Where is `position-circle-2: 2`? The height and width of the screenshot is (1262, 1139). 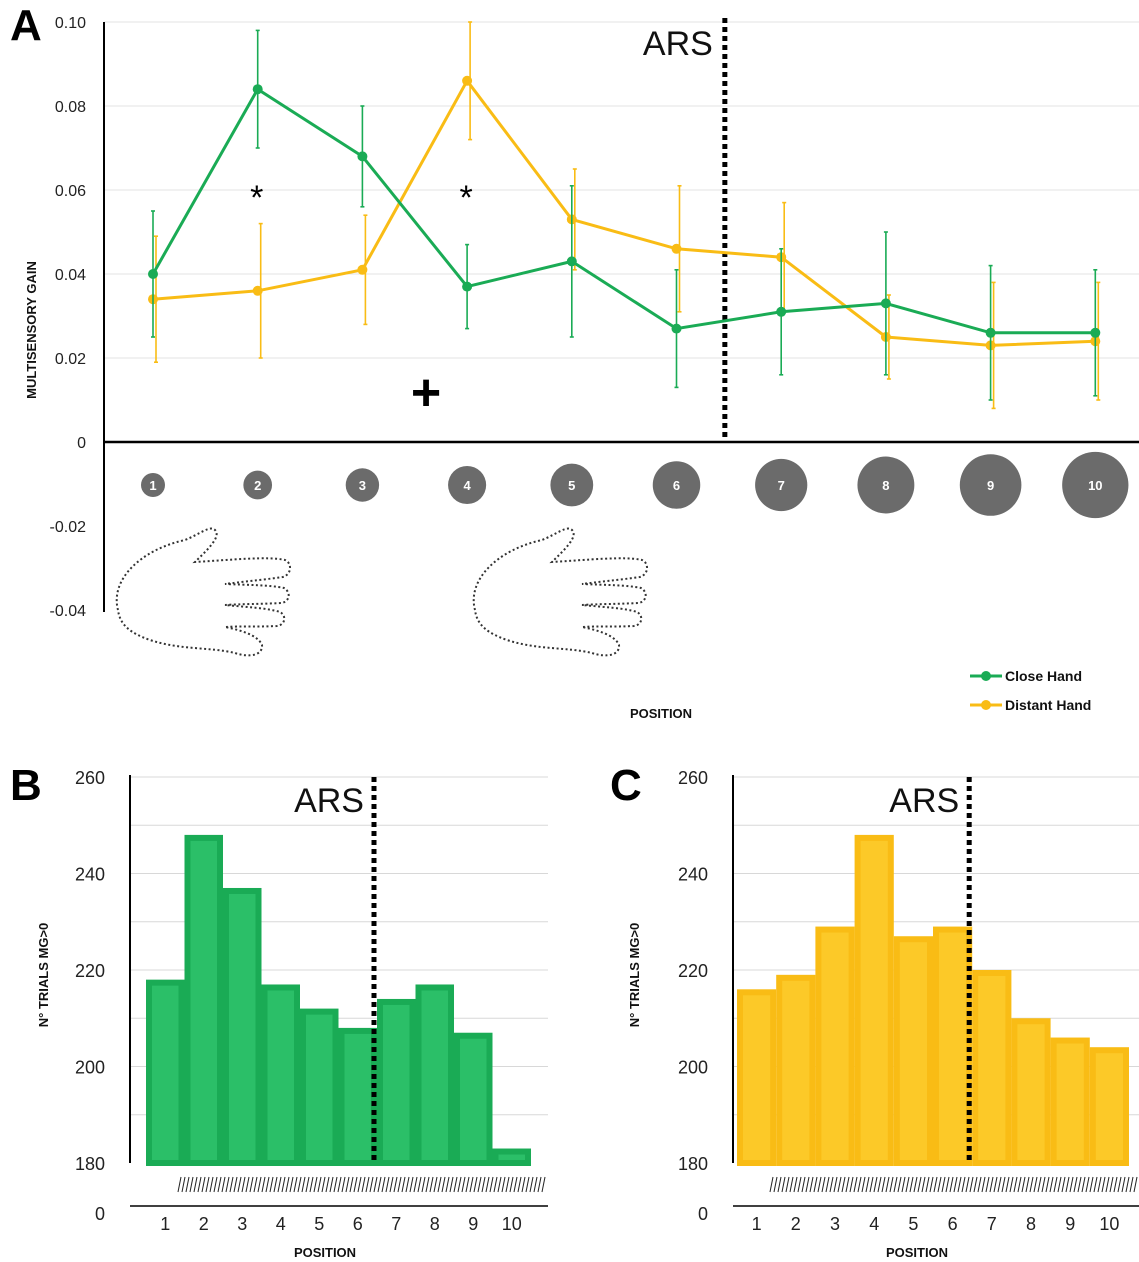 position-circle-2: 2 is located at coordinates (258, 485).